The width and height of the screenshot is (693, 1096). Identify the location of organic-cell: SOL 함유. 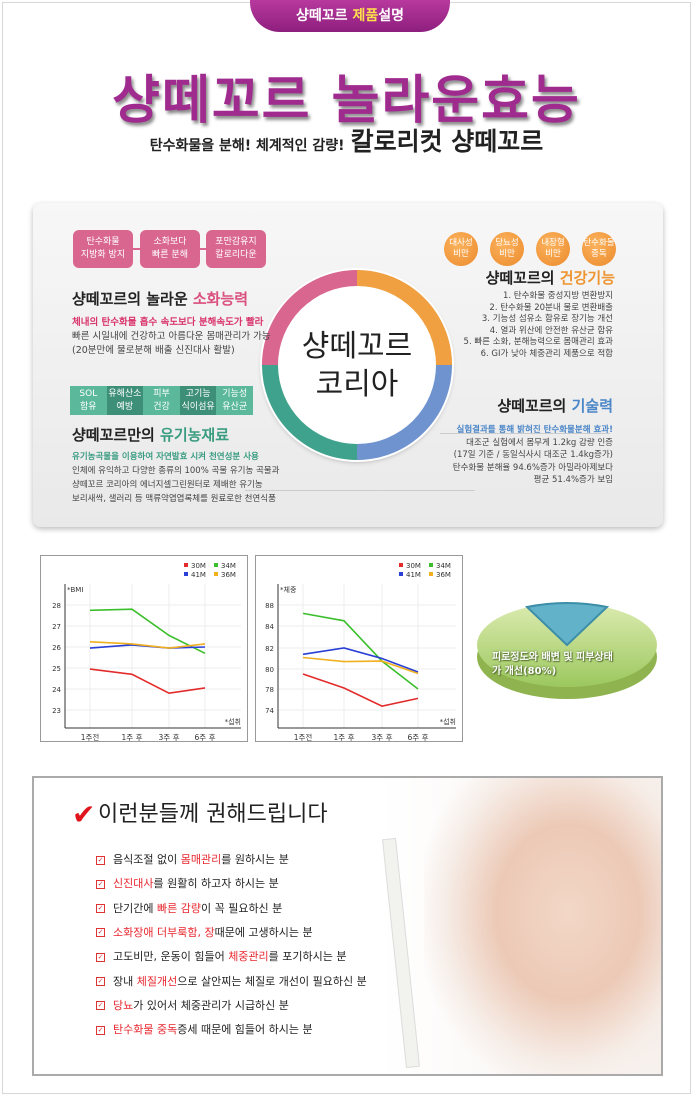
(88, 400).